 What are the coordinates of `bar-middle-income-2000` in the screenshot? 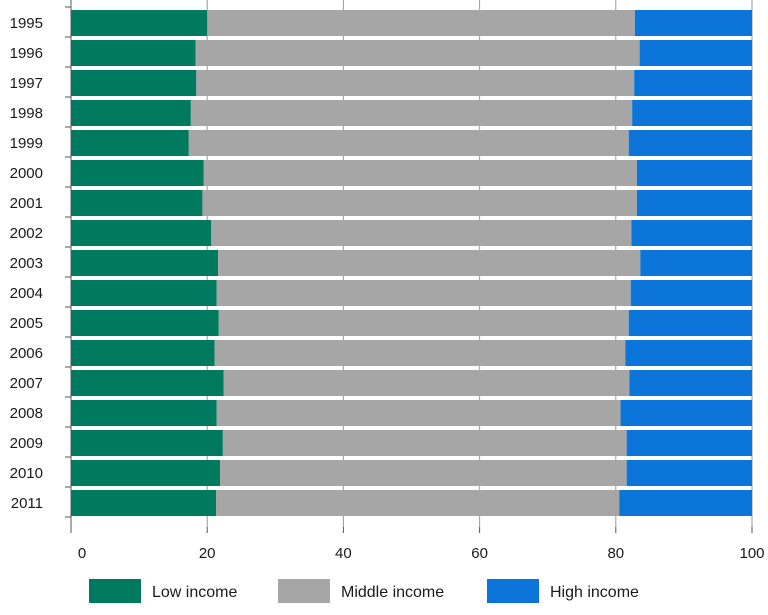 It's located at (420, 173).